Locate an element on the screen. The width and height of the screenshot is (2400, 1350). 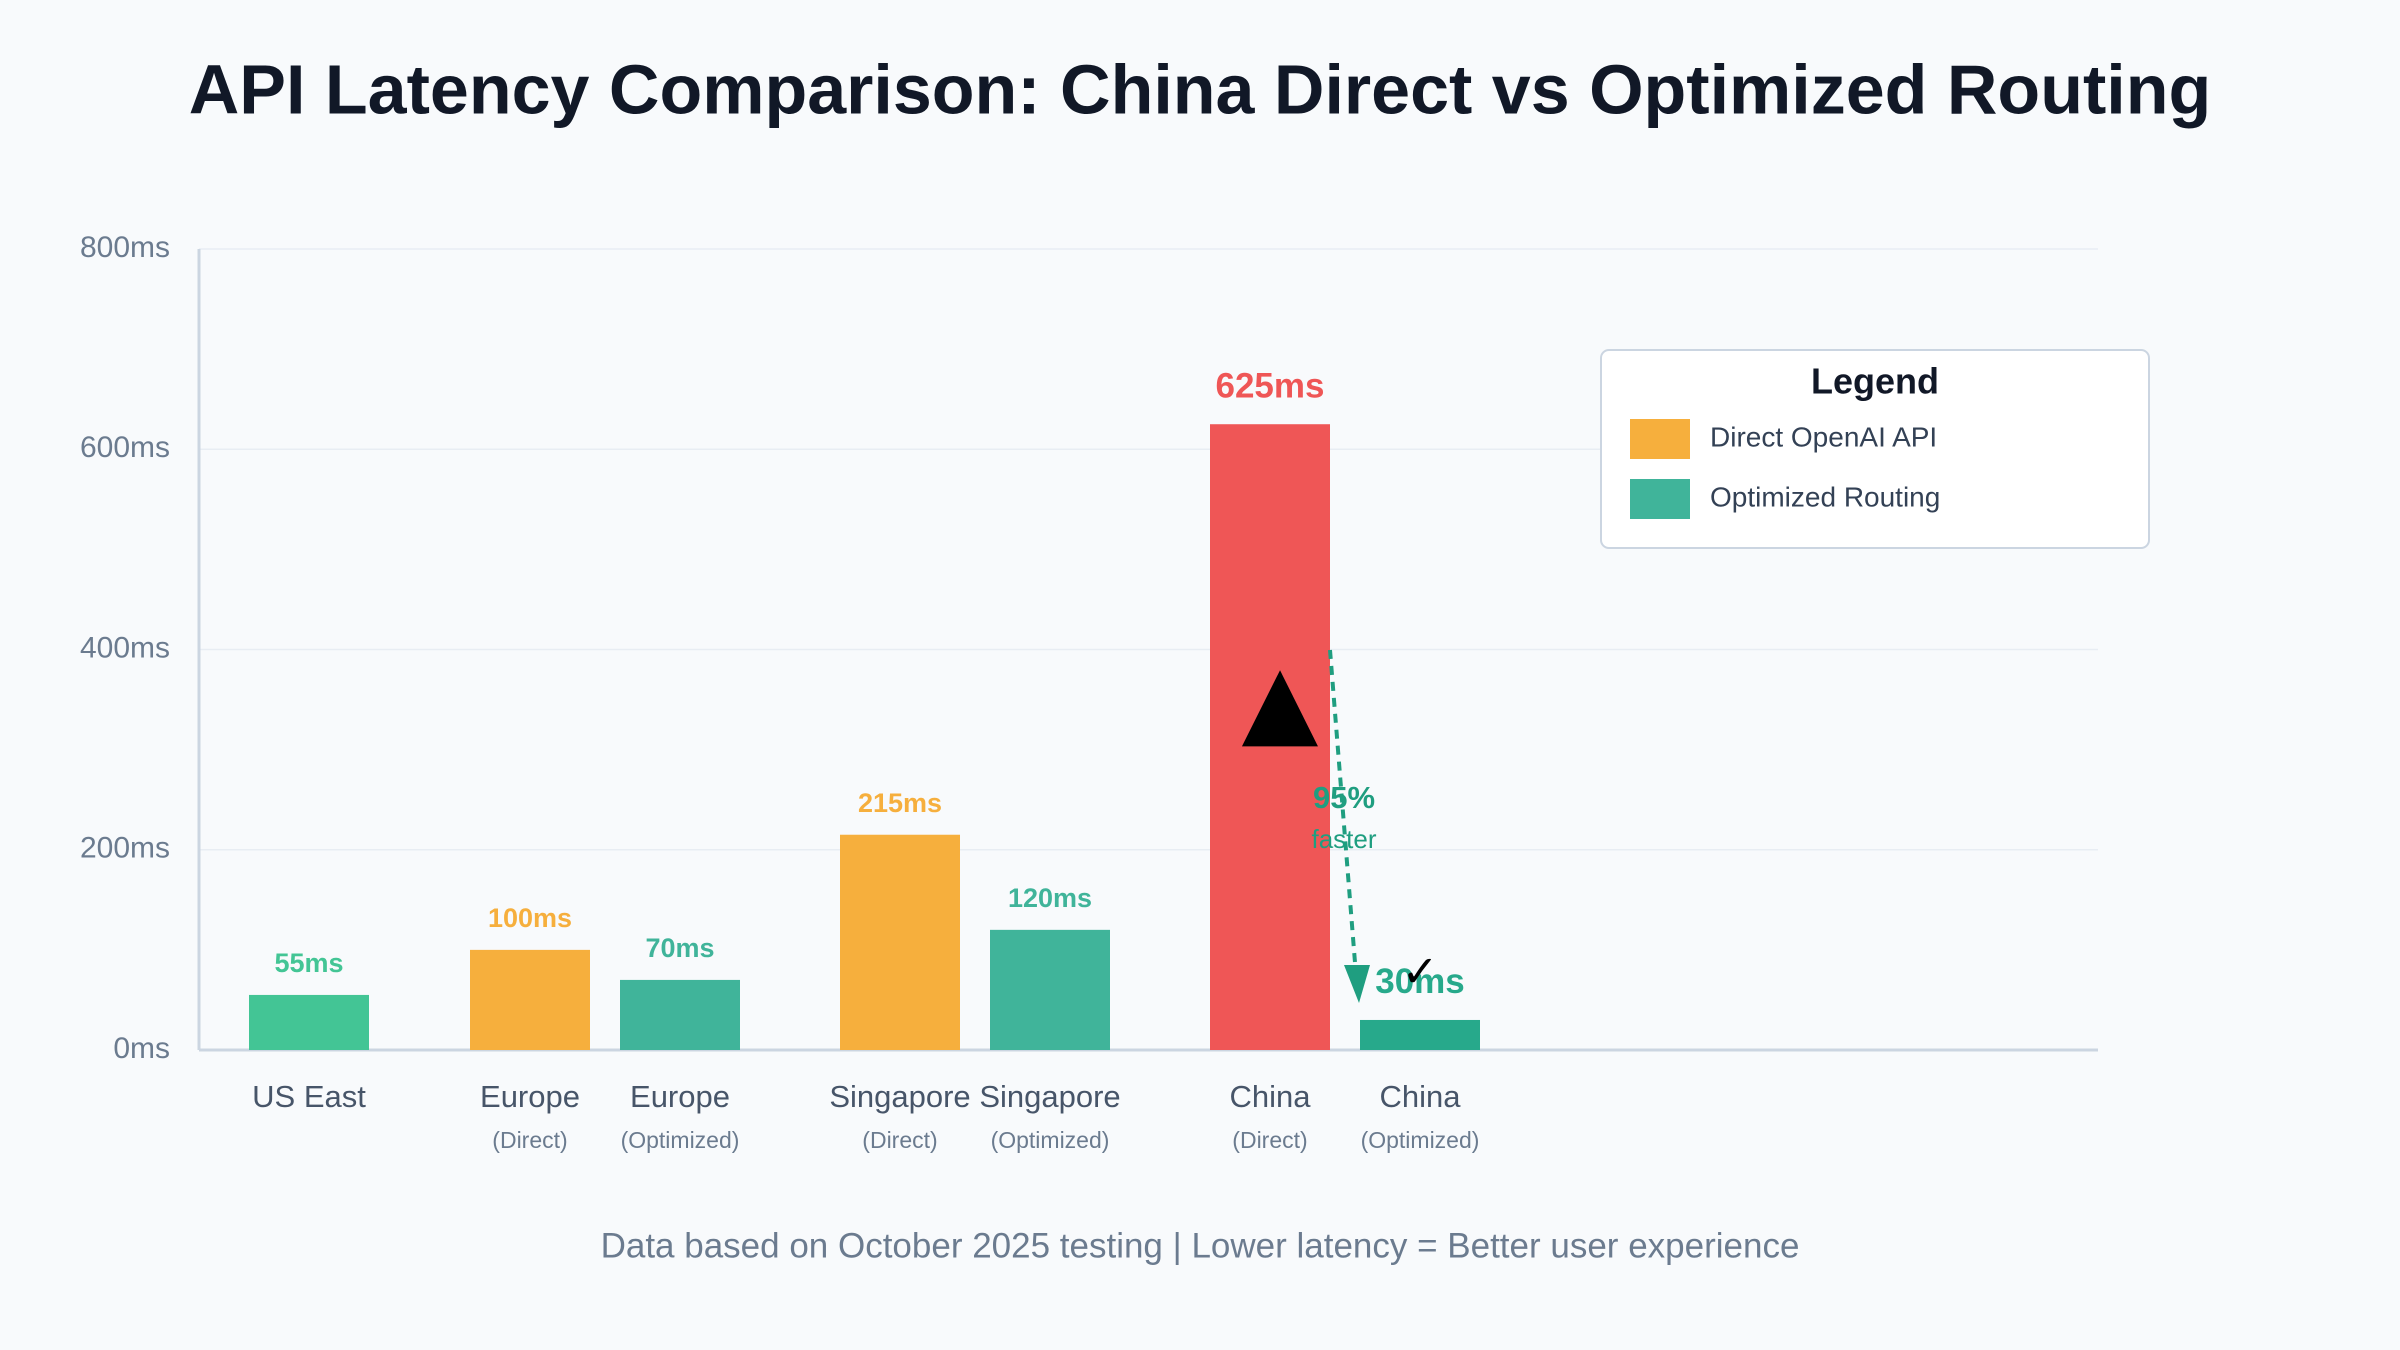
arrow-head is located at coordinates (1357, 984).